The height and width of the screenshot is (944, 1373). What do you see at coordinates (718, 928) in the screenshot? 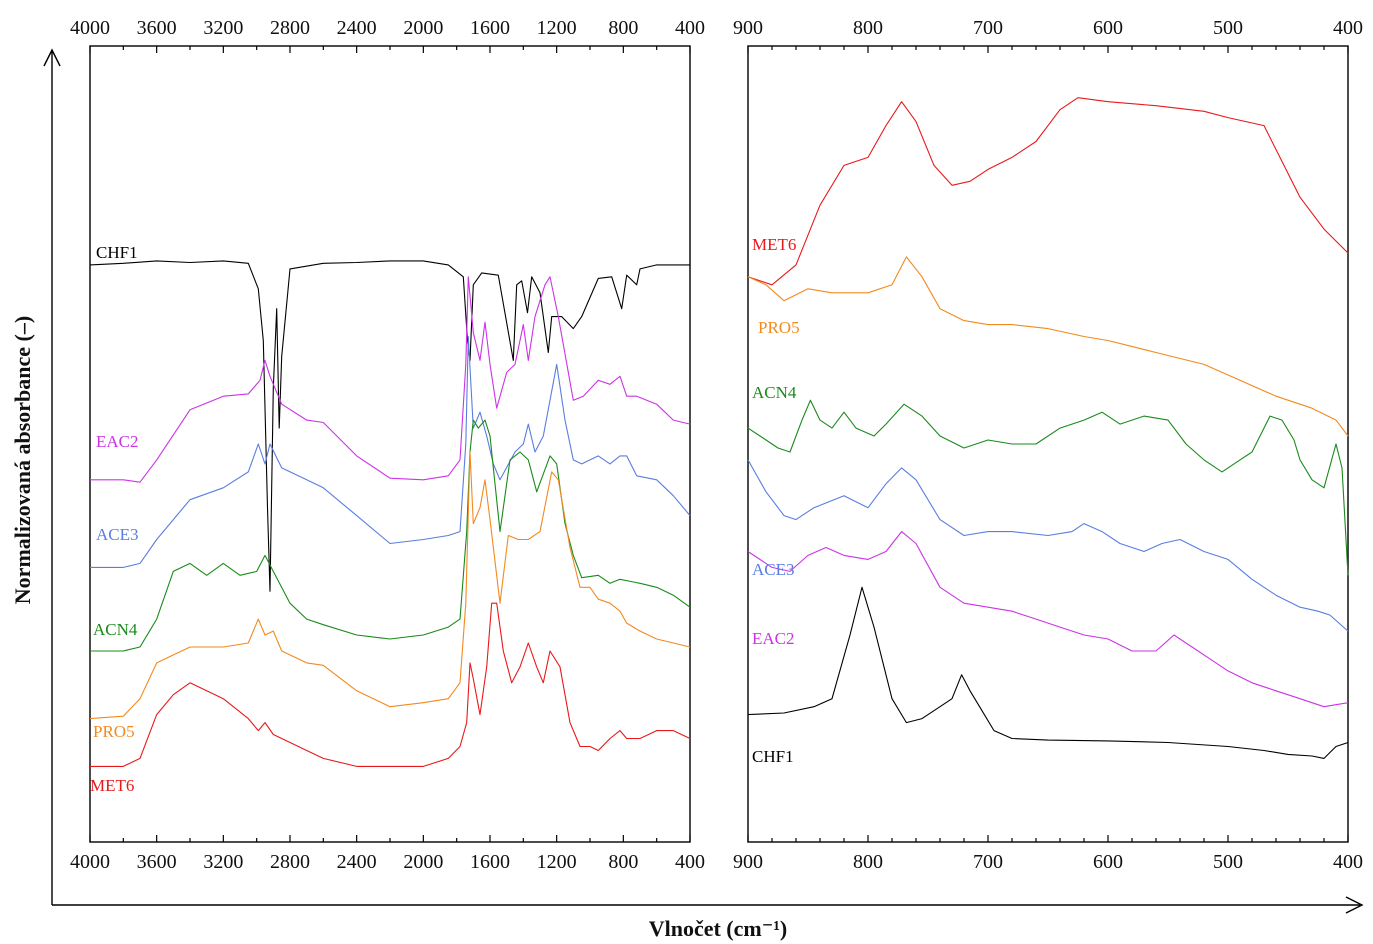
I see `x-axis-title: Vlnočet (cm⁻¹)` at bounding box center [718, 928].